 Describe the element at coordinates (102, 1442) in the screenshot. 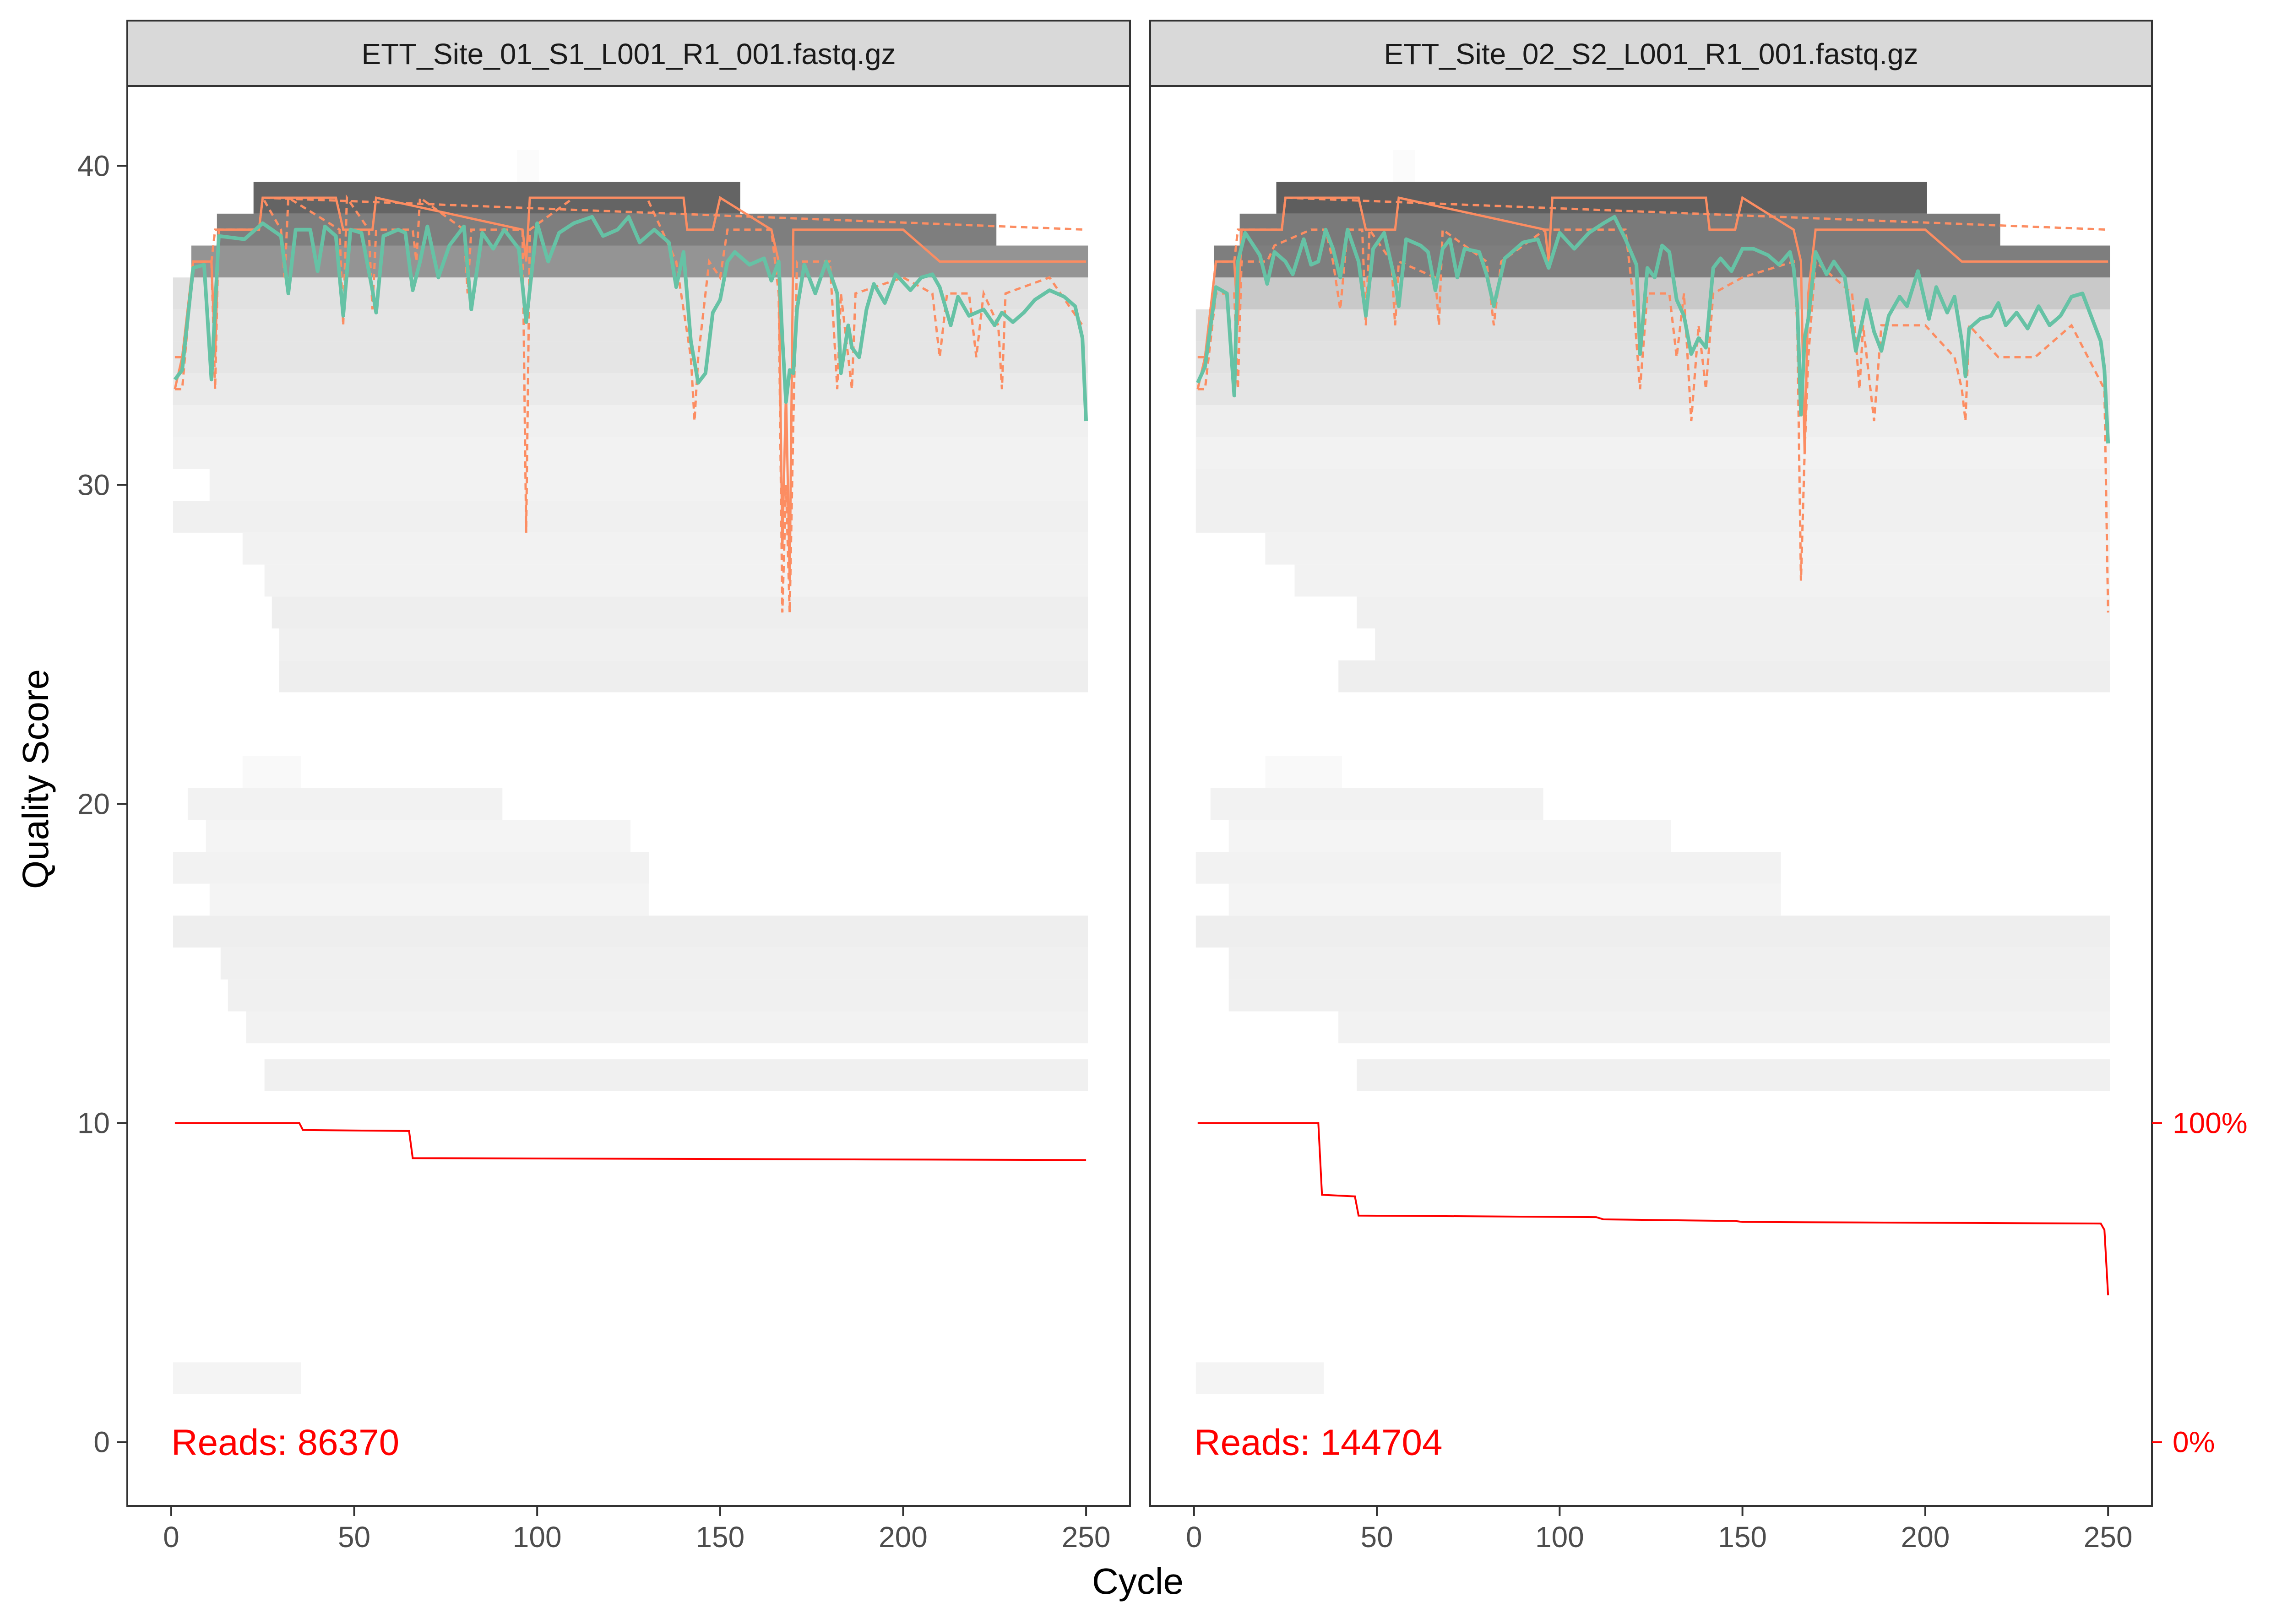

I see `y-tick-label: 0` at that location.